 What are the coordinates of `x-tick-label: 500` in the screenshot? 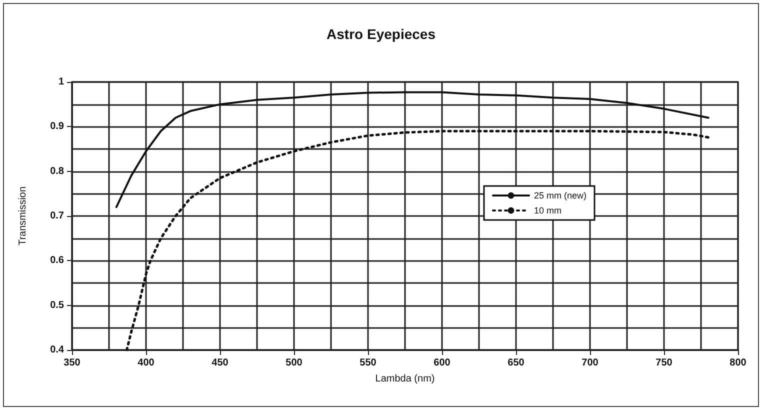 It's located at (294, 363).